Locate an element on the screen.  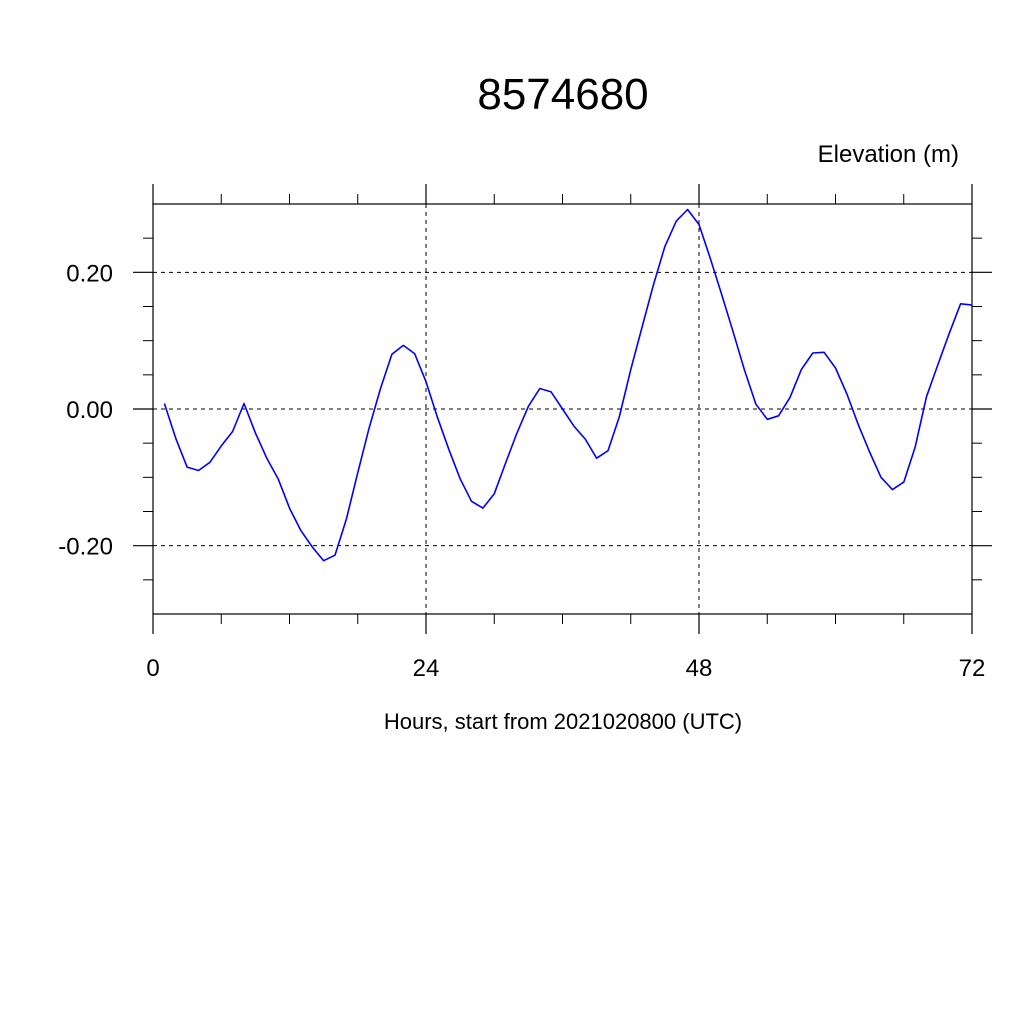
y-axis-label: Elevation (m) is located at coordinates (888, 154).